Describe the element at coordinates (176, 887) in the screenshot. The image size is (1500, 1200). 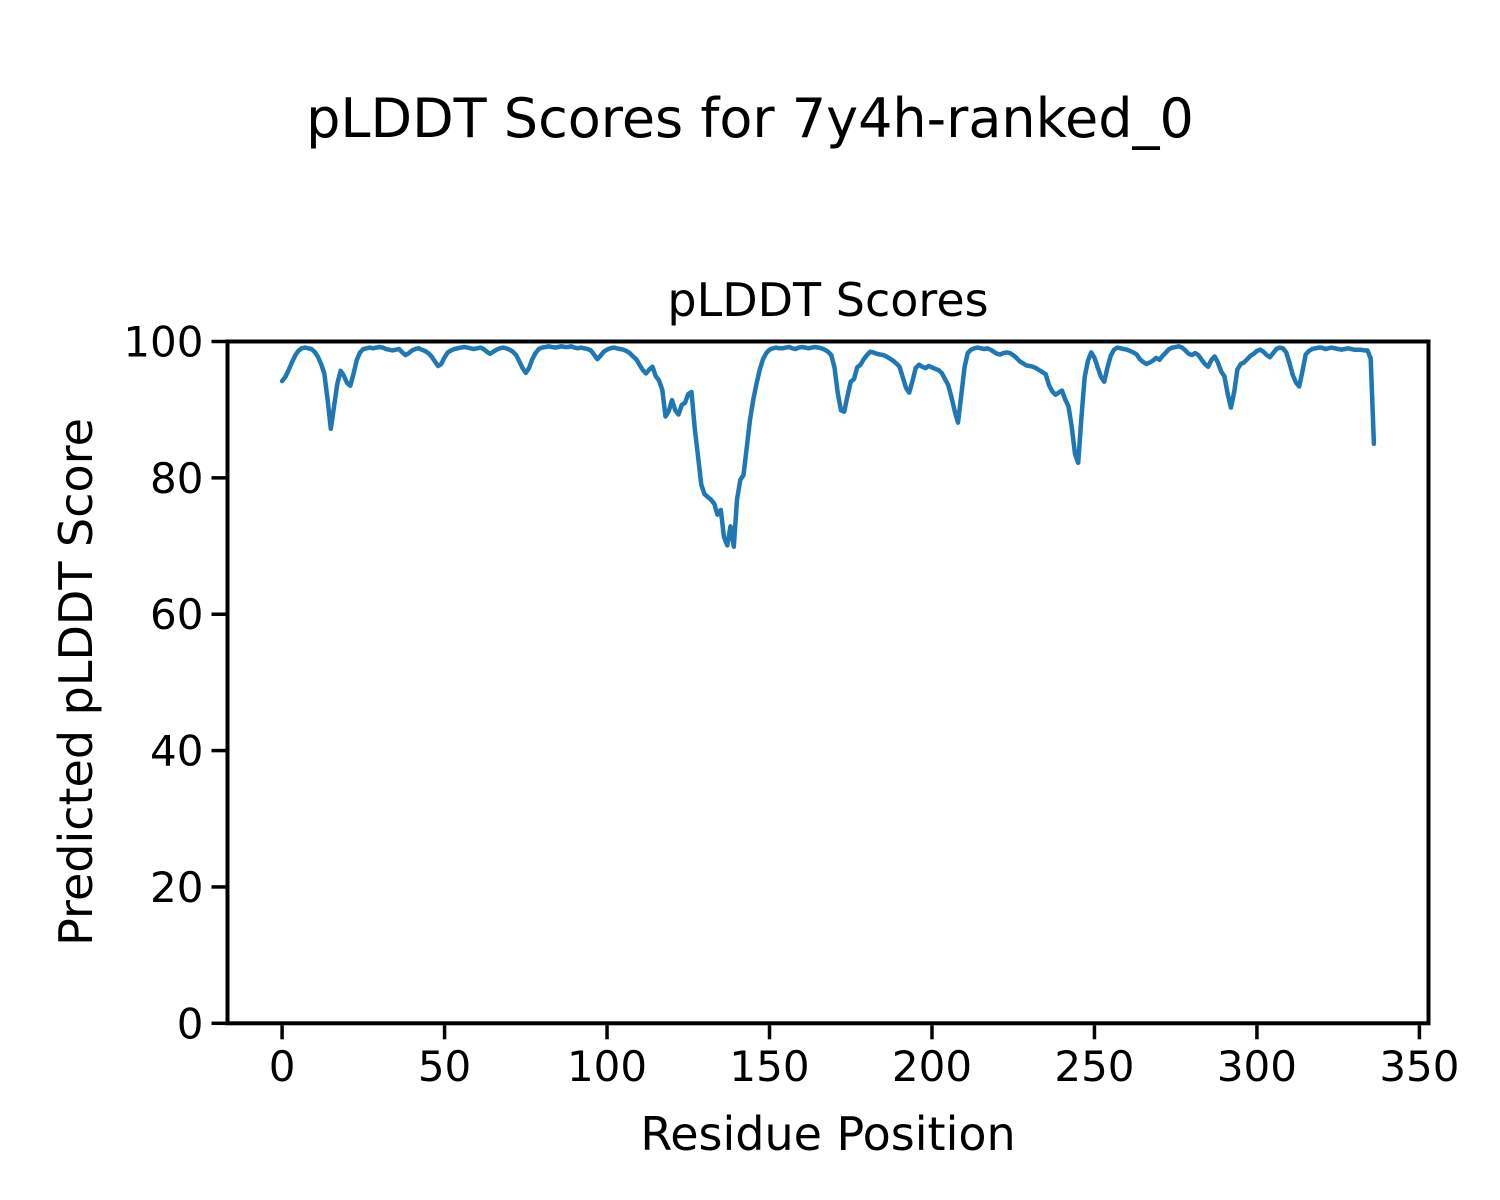
I see `y-tick-label: 20` at that location.